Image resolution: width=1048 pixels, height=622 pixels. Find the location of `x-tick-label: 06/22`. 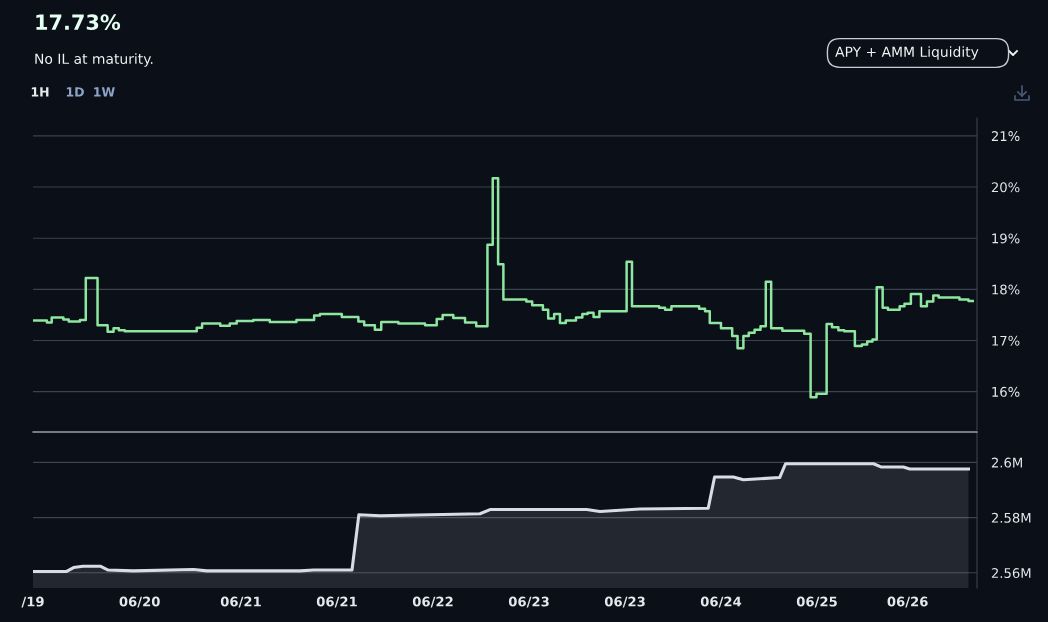

x-tick-label: 06/22 is located at coordinates (432, 602).